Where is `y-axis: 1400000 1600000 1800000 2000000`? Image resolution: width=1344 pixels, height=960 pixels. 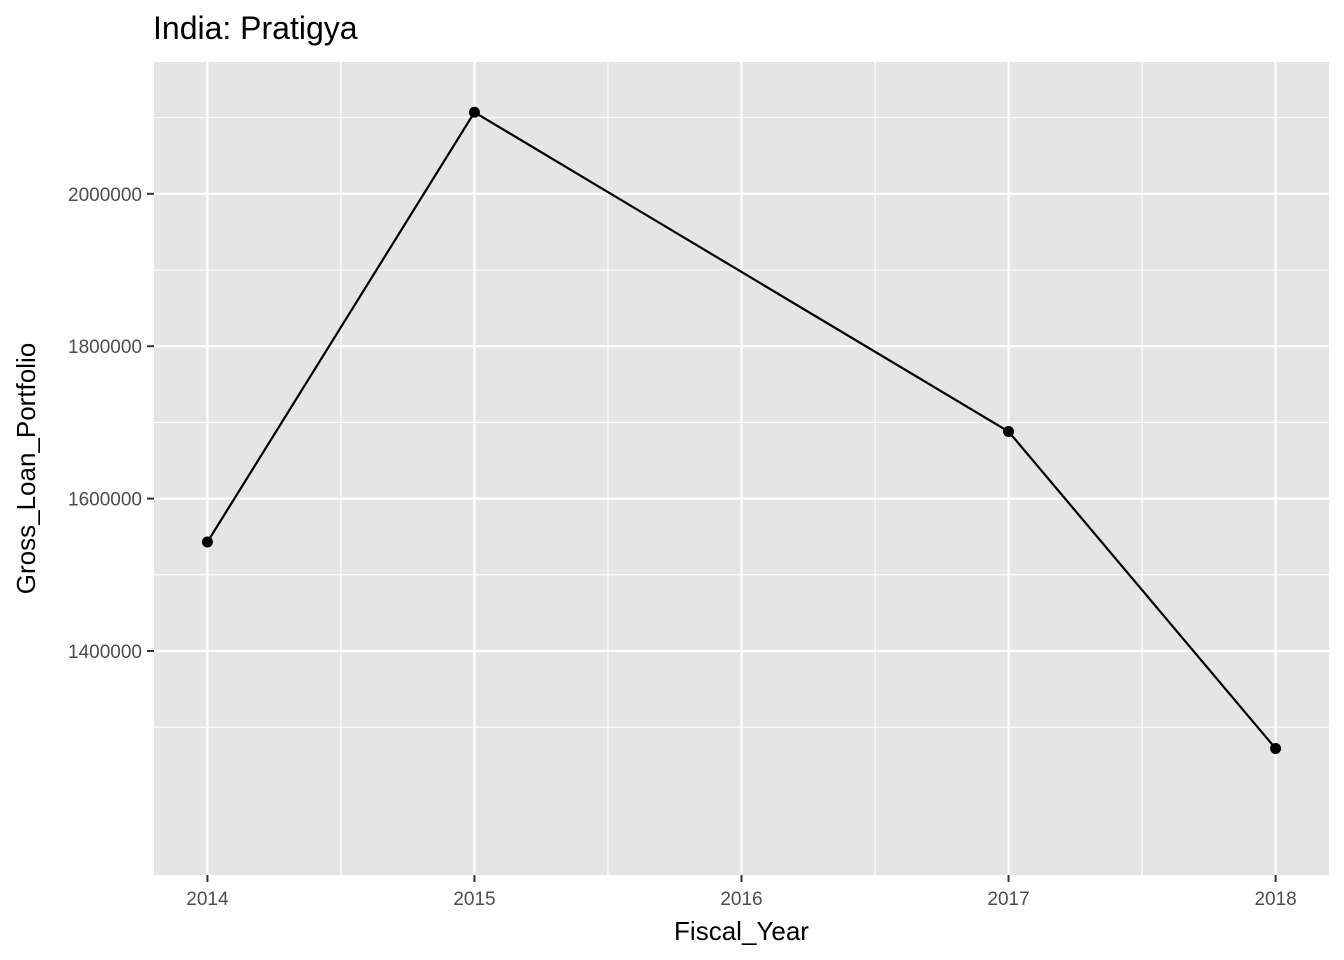
y-axis: 1400000 1600000 1800000 2000000 is located at coordinates (111, 424).